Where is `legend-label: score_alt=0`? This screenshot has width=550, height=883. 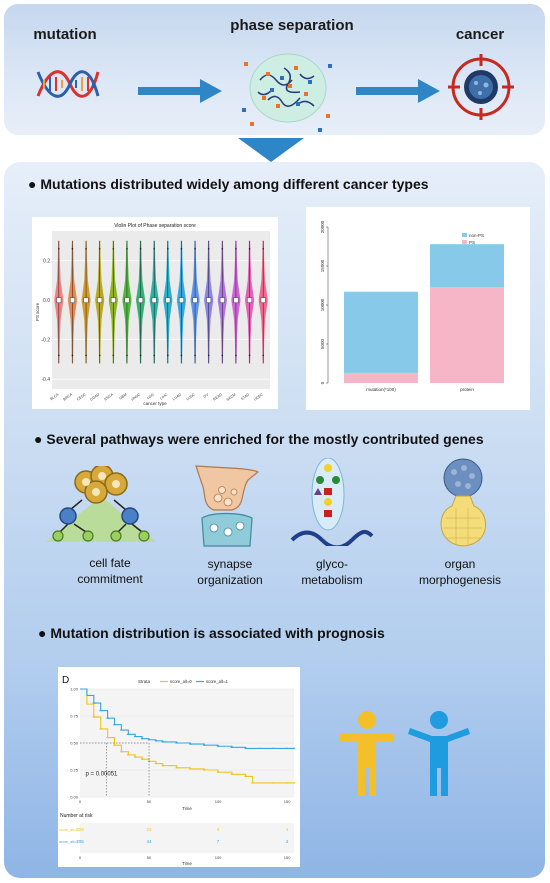 legend-label: score_alt=0 is located at coordinates (181, 681).